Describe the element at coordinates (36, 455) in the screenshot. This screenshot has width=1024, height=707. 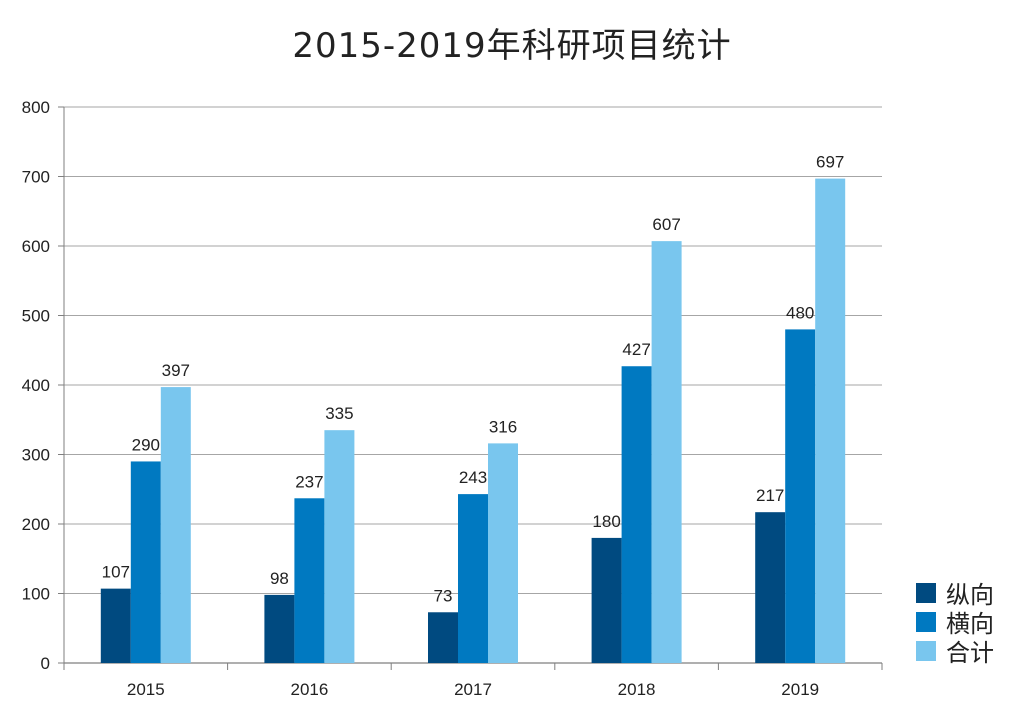
I see `y-tick-label: 300` at that location.